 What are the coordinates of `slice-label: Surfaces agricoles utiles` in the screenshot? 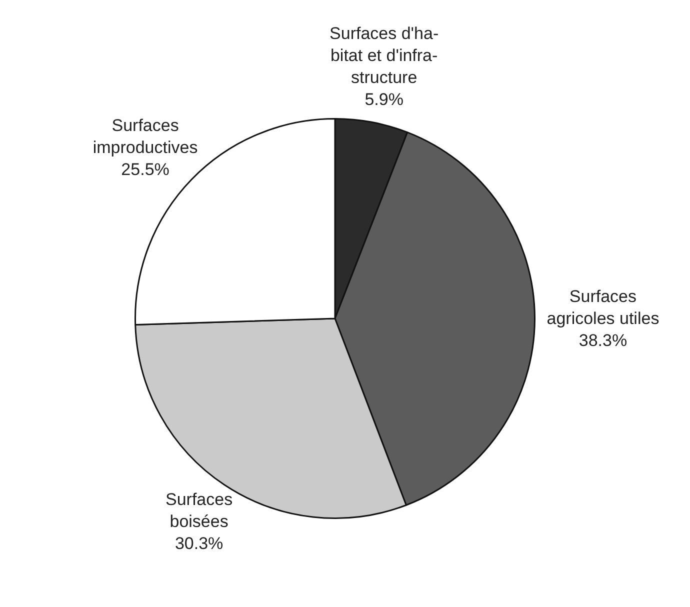 It's located at (603, 307).